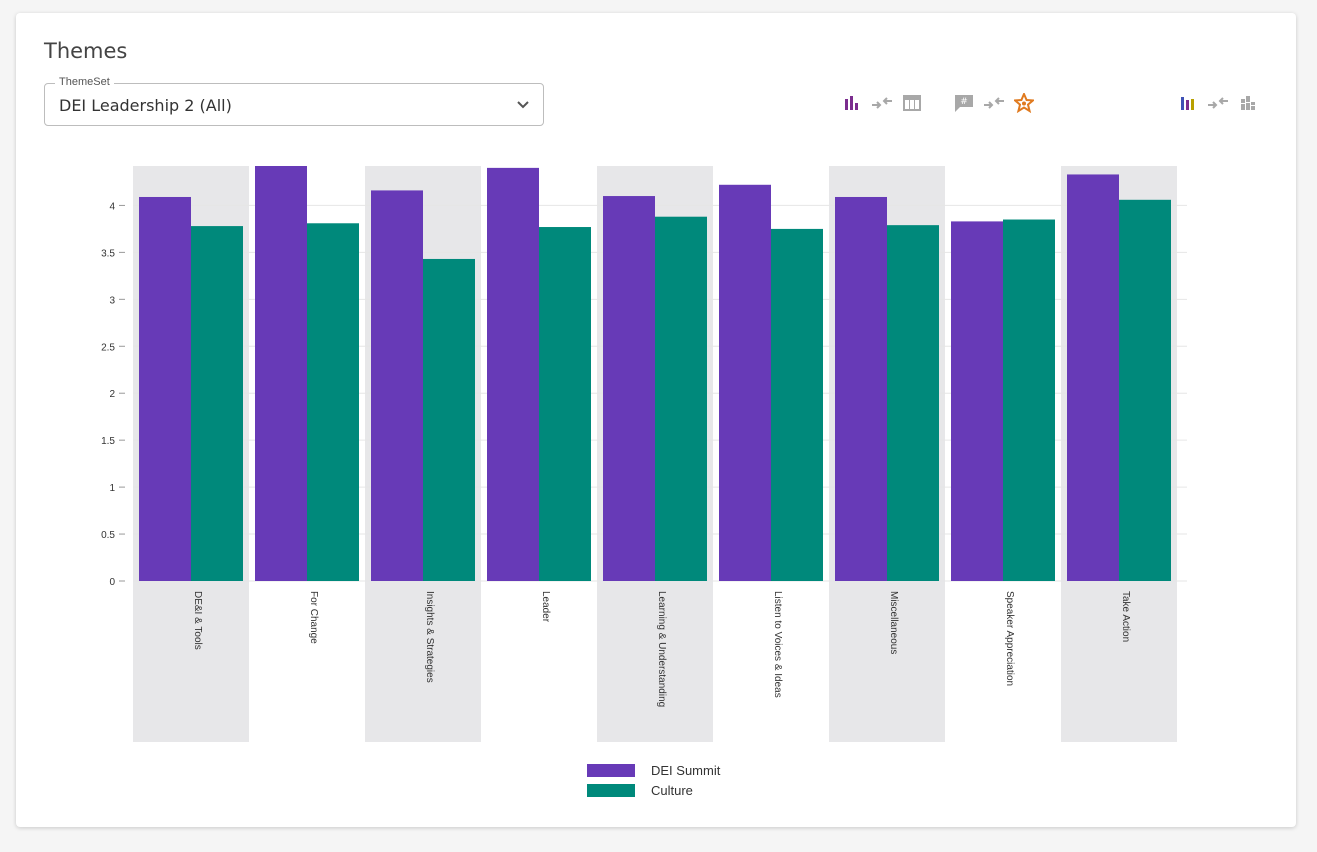 This screenshot has width=1317, height=852. What do you see at coordinates (686, 770) in the screenshot?
I see `legend-label-series-1: DEI Summit` at bounding box center [686, 770].